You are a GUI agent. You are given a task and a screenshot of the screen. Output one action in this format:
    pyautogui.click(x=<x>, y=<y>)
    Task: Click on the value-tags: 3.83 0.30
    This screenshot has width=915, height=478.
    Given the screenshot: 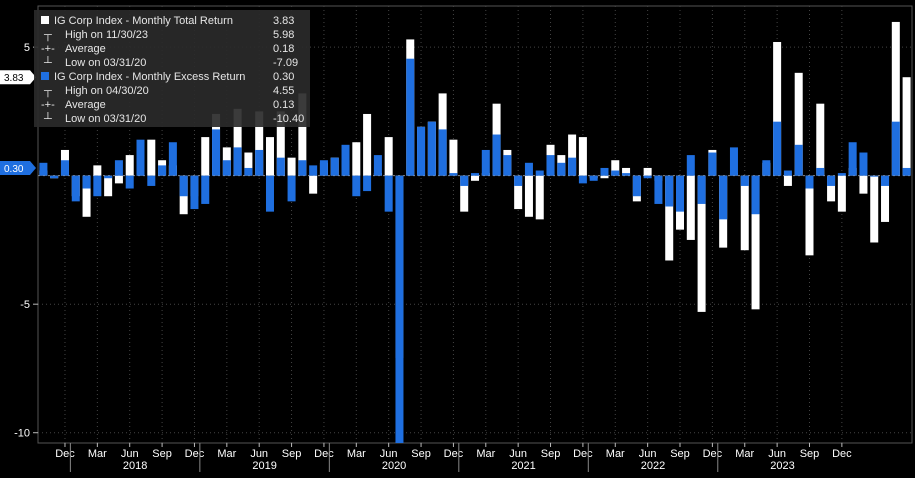 What is the action you would take?
    pyautogui.click(x=18, y=122)
    